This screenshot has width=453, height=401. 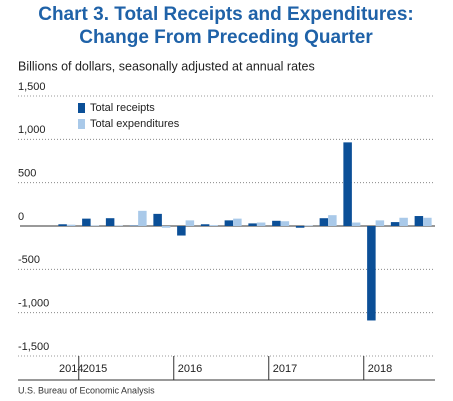 What do you see at coordinates (95, 369) in the screenshot?
I see `x-tick-label: 2015` at bounding box center [95, 369].